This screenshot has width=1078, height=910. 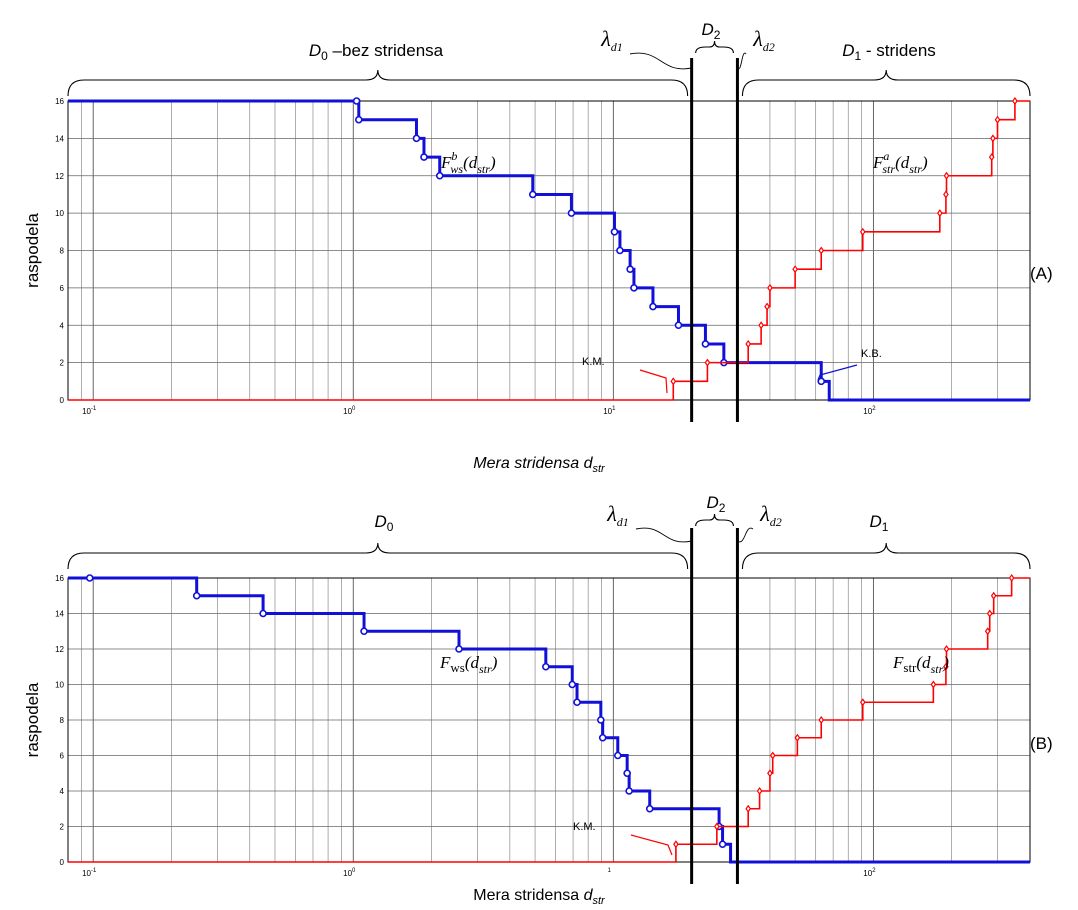 I want to click on lambda-label: λd1, so click(x=611, y=40).